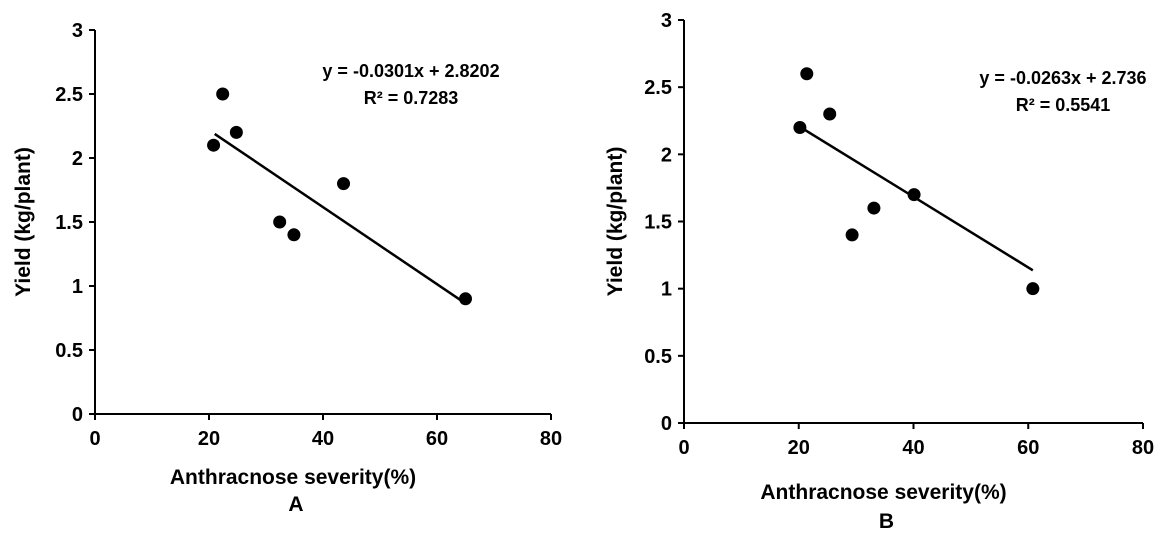 The width and height of the screenshot is (1172, 533). What do you see at coordinates (340, 218) in the screenshot?
I see `trendline` at bounding box center [340, 218].